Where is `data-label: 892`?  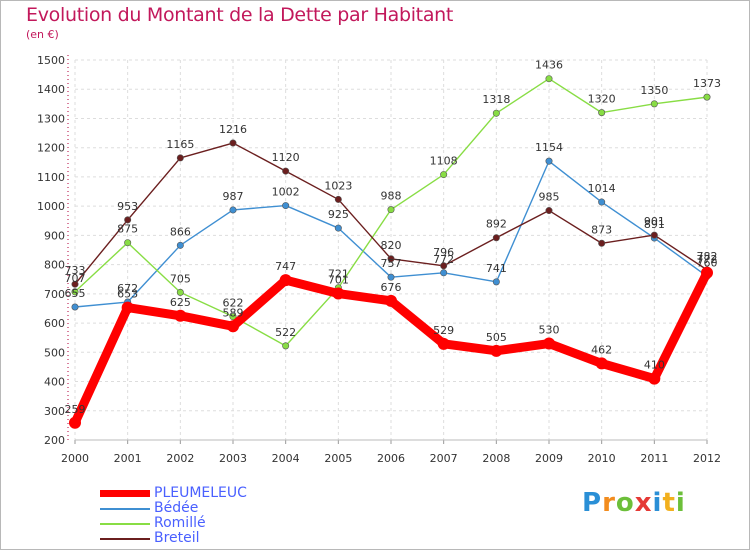
data-label: 892 is located at coordinates (496, 224).